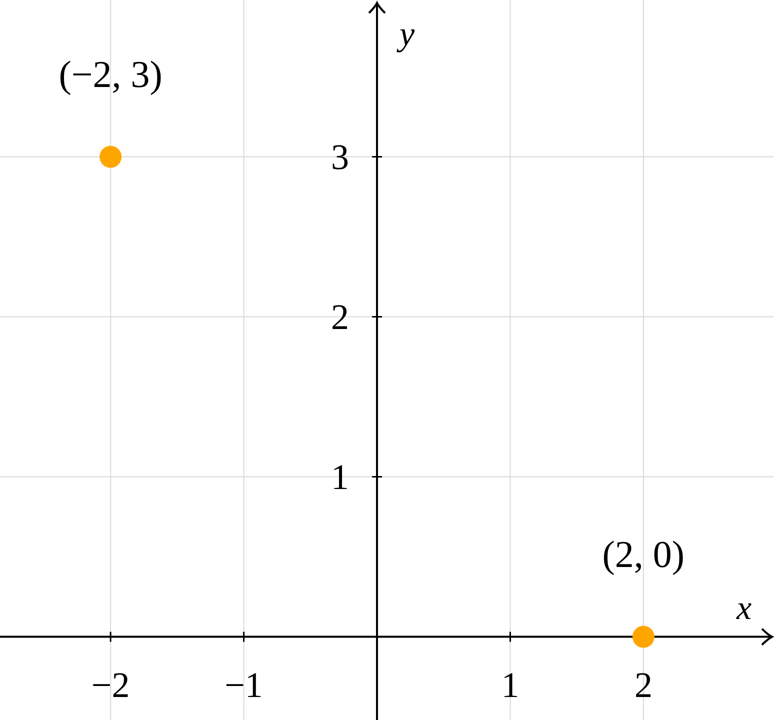 The height and width of the screenshot is (720, 774). What do you see at coordinates (340, 316) in the screenshot?
I see `y-tick-label: 2` at bounding box center [340, 316].